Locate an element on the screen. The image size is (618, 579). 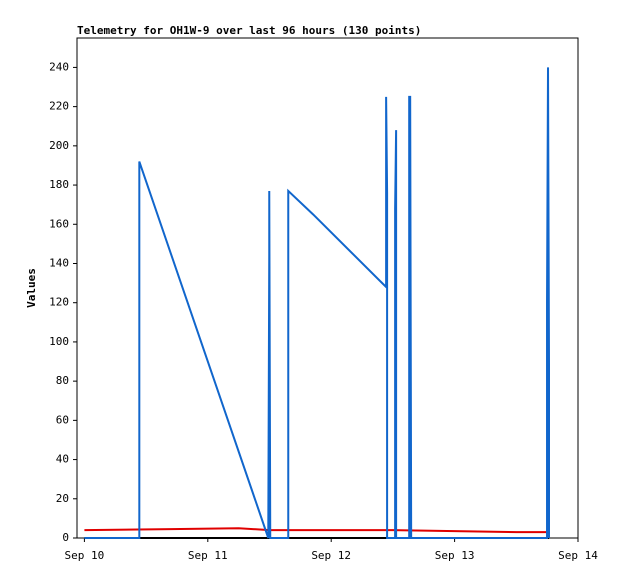
y-tick-label: 60 is located at coordinates (62, 419).